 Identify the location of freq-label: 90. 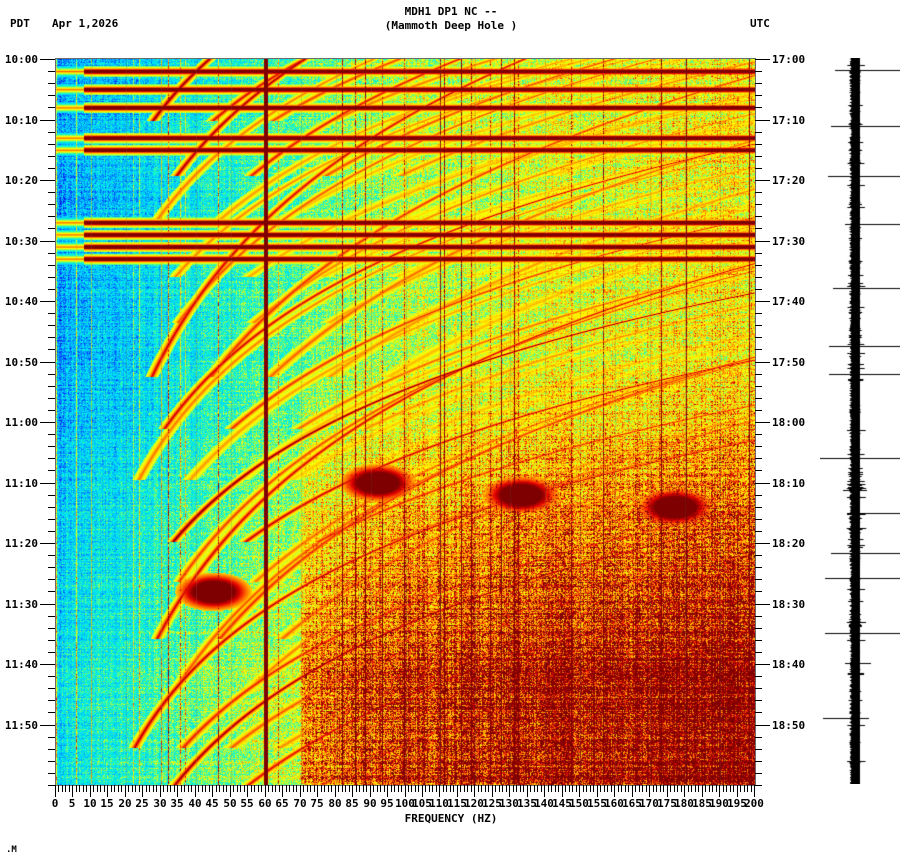
(370, 803).